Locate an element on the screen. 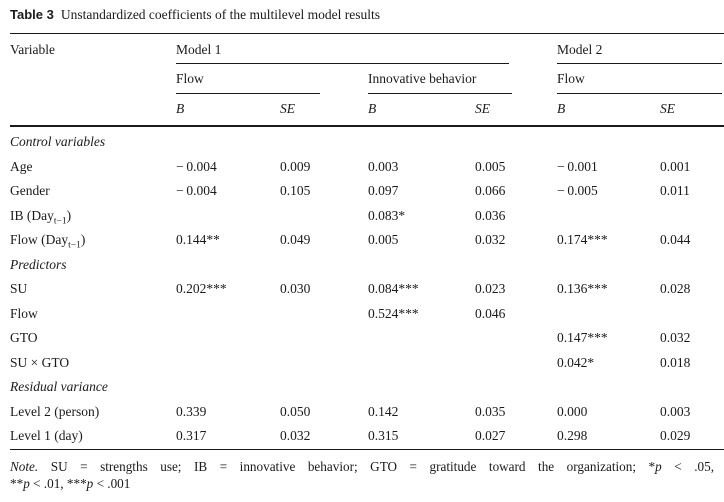  table-row: Flow 0.524*** 0.046 is located at coordinates (367, 314).